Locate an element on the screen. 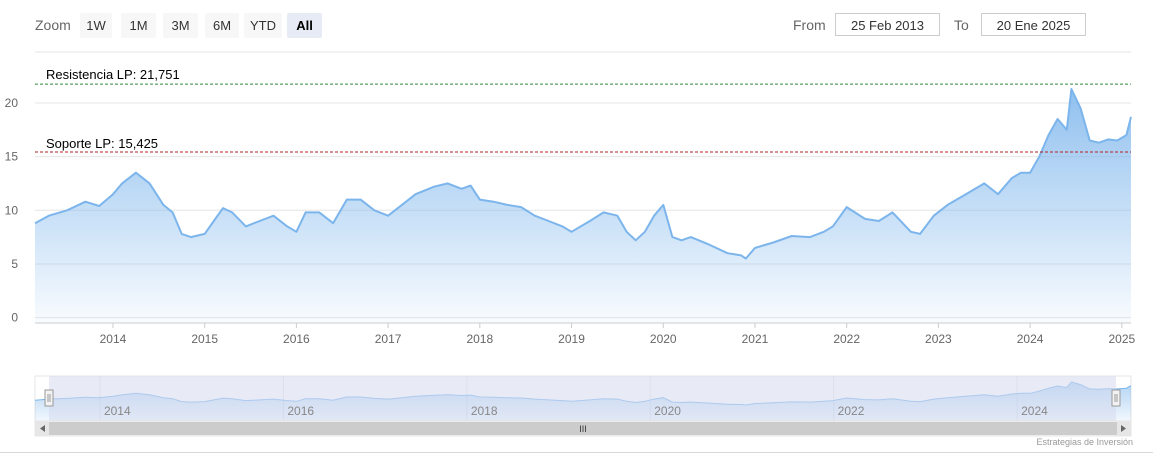 The image size is (1153, 466). y-tick-label: 20 is located at coordinates (12, 103).